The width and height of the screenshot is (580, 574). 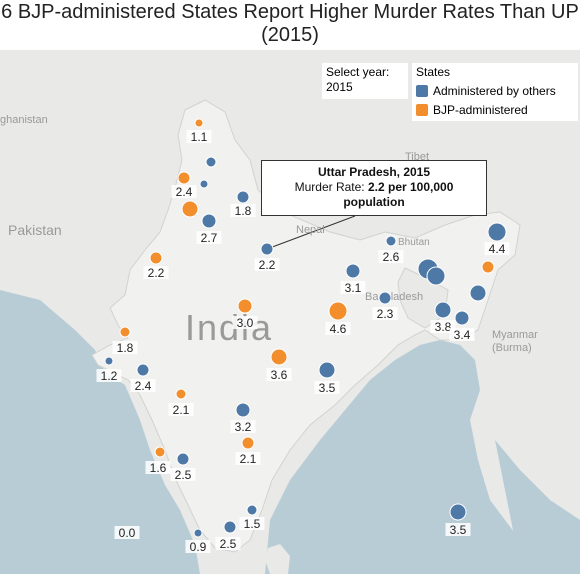 I want to click on tooltip-leader-line, so click(x=311, y=232).